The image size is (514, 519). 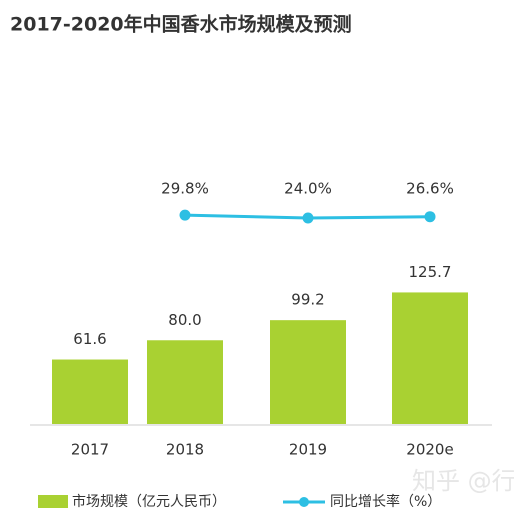 I want to click on bar-value-label: 99.2, so click(x=307, y=300).